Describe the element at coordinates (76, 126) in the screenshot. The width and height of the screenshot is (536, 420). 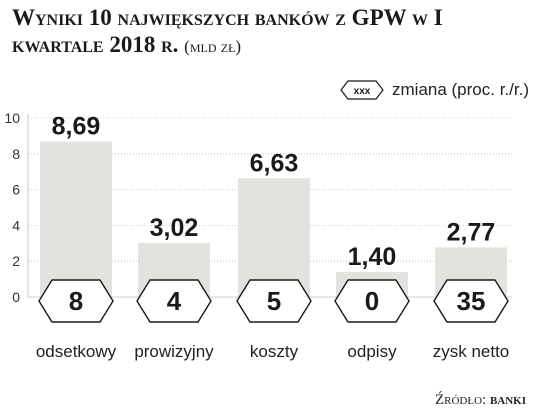
I see `value-label: 8,69` at that location.